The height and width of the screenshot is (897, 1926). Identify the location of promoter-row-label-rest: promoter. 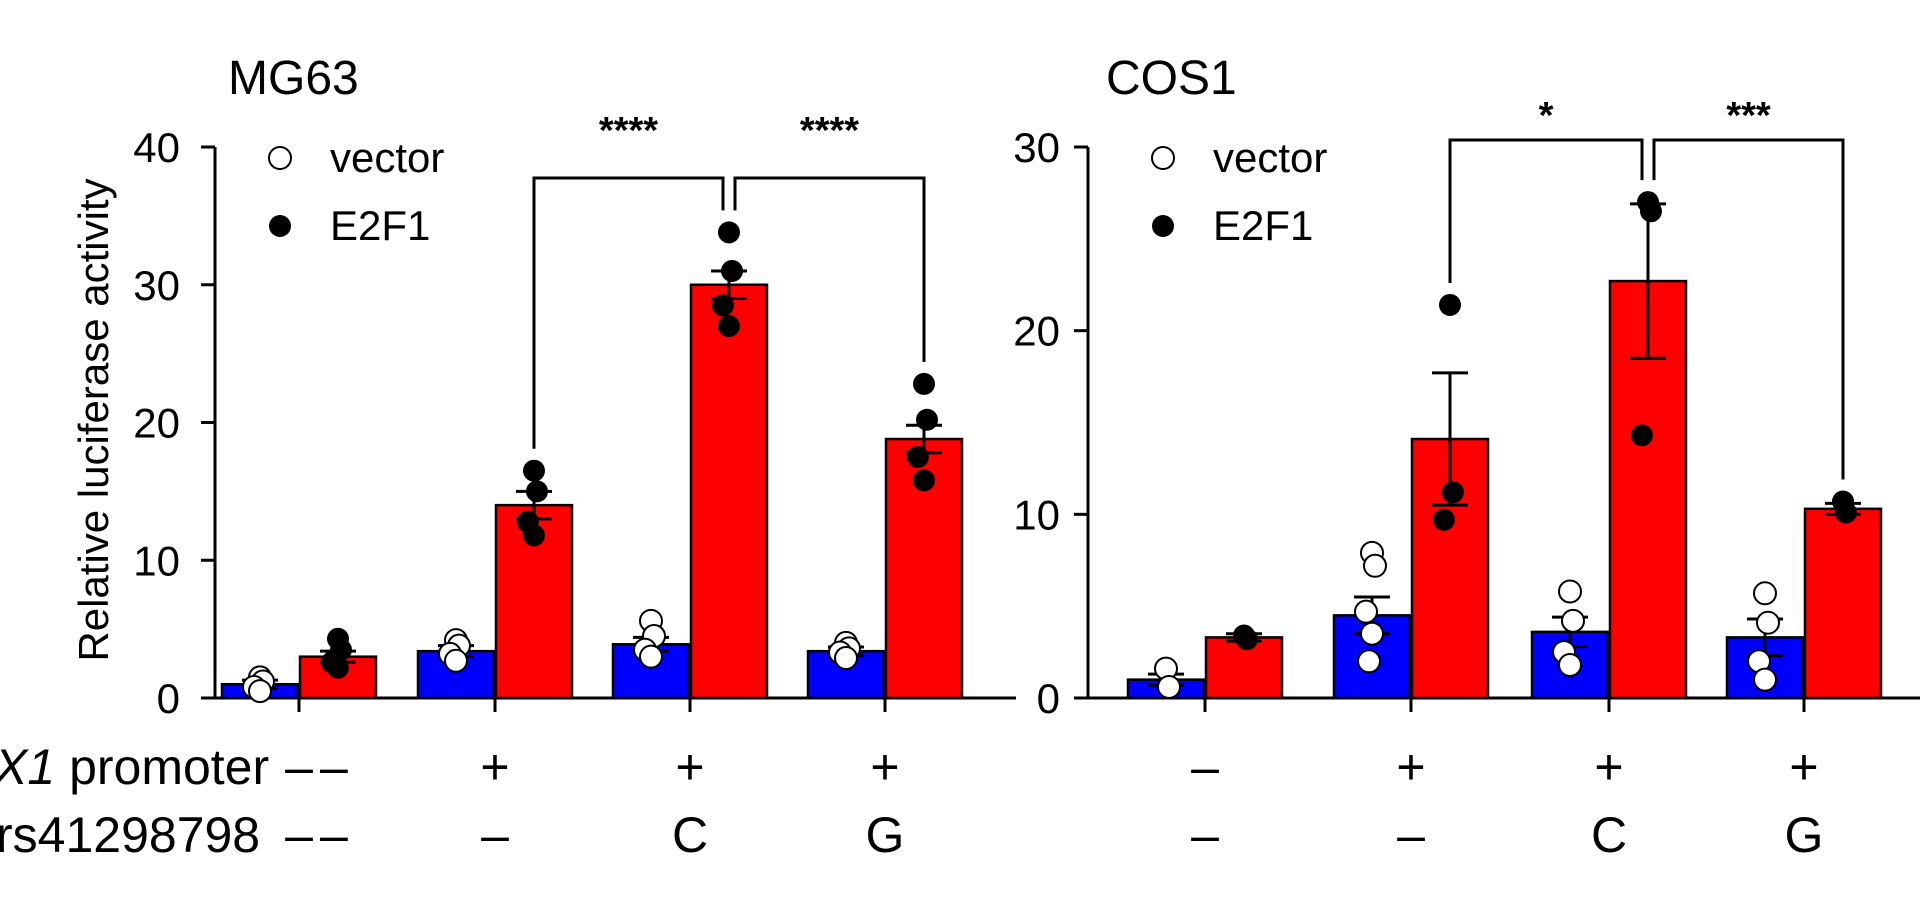
(162, 767).